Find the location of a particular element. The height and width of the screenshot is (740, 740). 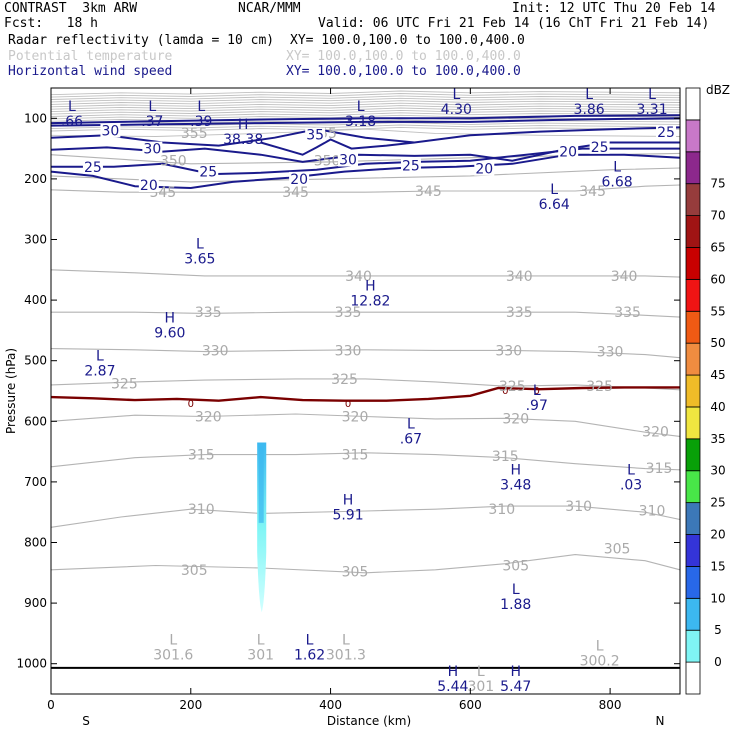

hl-value: 2.87 is located at coordinates (99, 372).